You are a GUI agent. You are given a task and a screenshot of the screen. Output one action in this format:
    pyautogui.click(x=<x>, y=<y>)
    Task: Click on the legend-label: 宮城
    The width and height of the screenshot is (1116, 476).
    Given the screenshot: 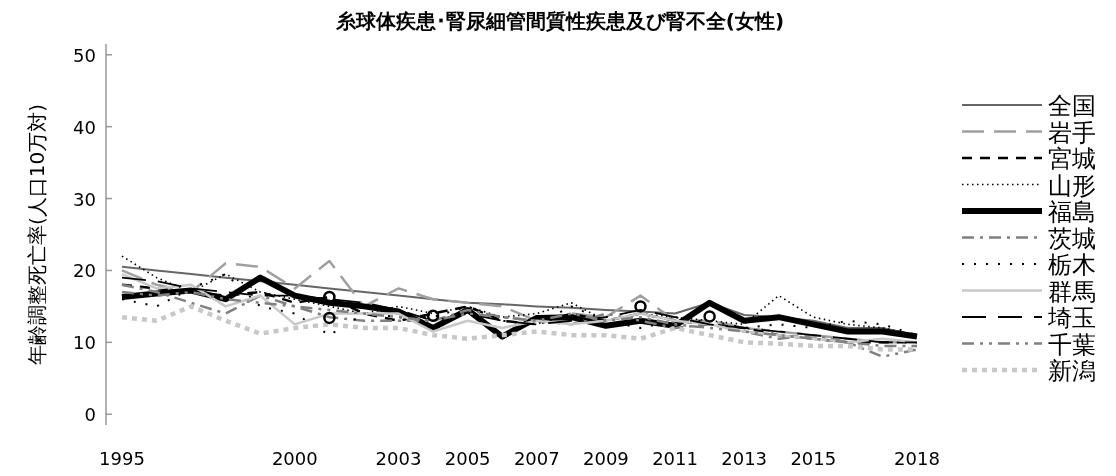 What is the action you would take?
    pyautogui.click(x=1072, y=159)
    